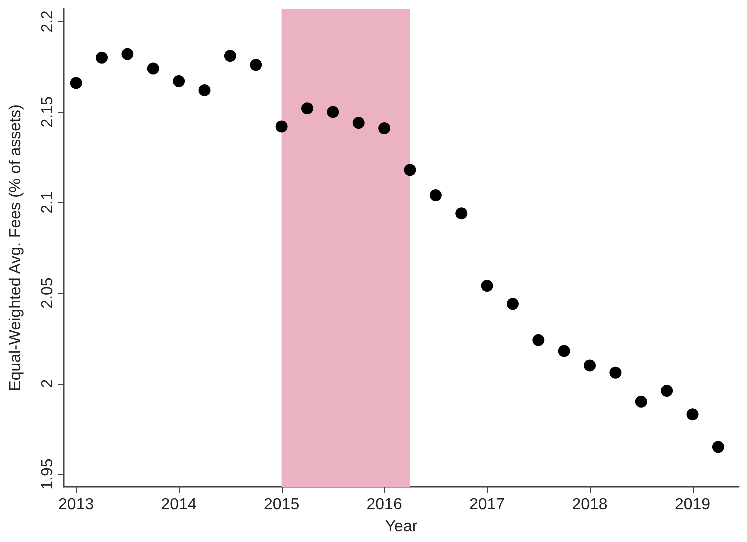  What do you see at coordinates (590, 505) in the screenshot?
I see `x-tick-label: 2018` at bounding box center [590, 505].